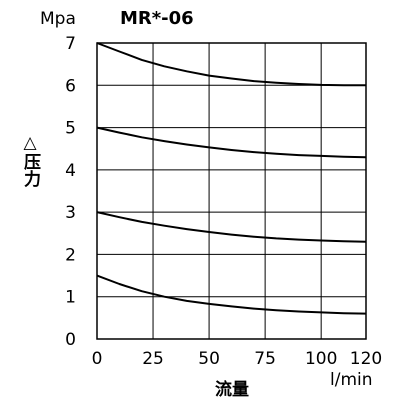 This screenshot has height=406, width=395. I want to click on x-tick-label: 100, so click(321, 359).